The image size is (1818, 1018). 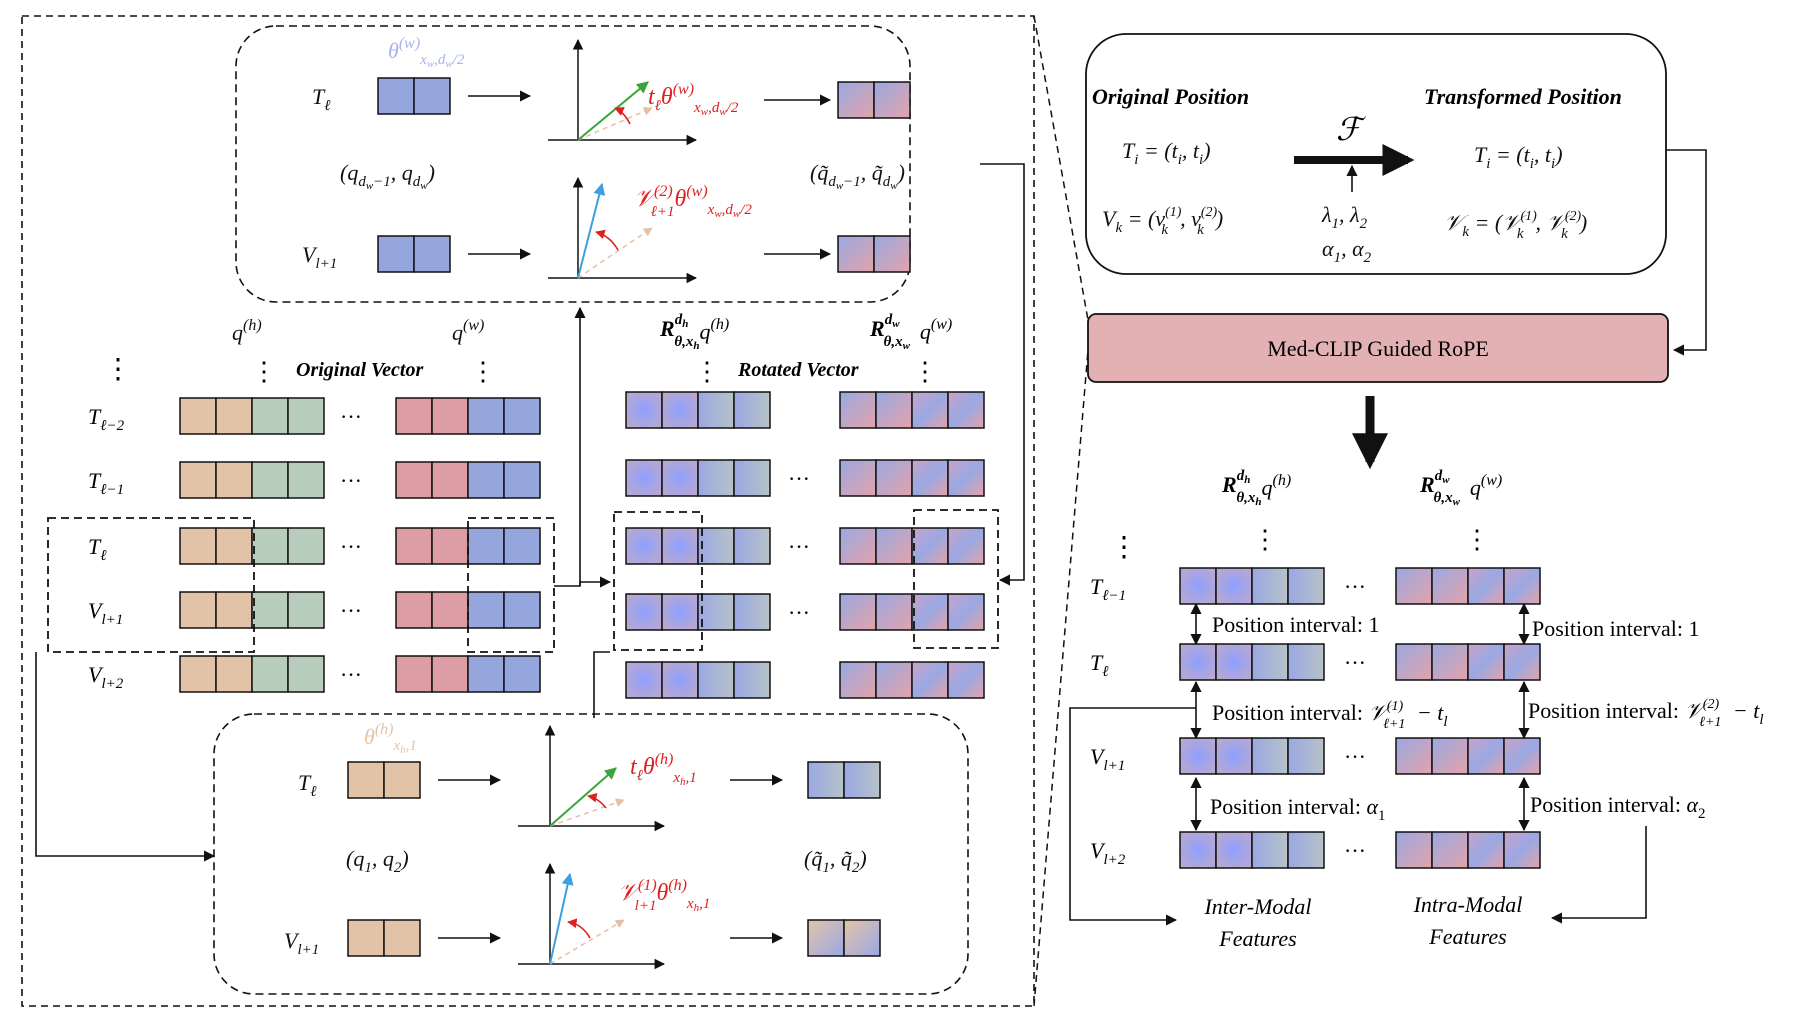 I want to click on interval-arrows, so click(x=1360, y=717).